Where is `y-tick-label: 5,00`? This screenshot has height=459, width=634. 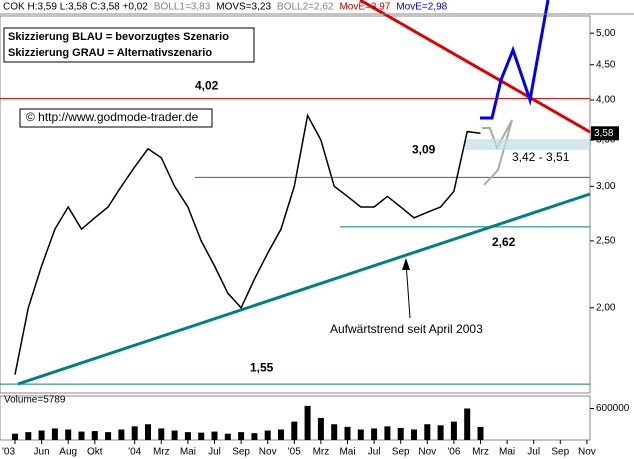 y-tick-label: 5,00 is located at coordinates (606, 33).